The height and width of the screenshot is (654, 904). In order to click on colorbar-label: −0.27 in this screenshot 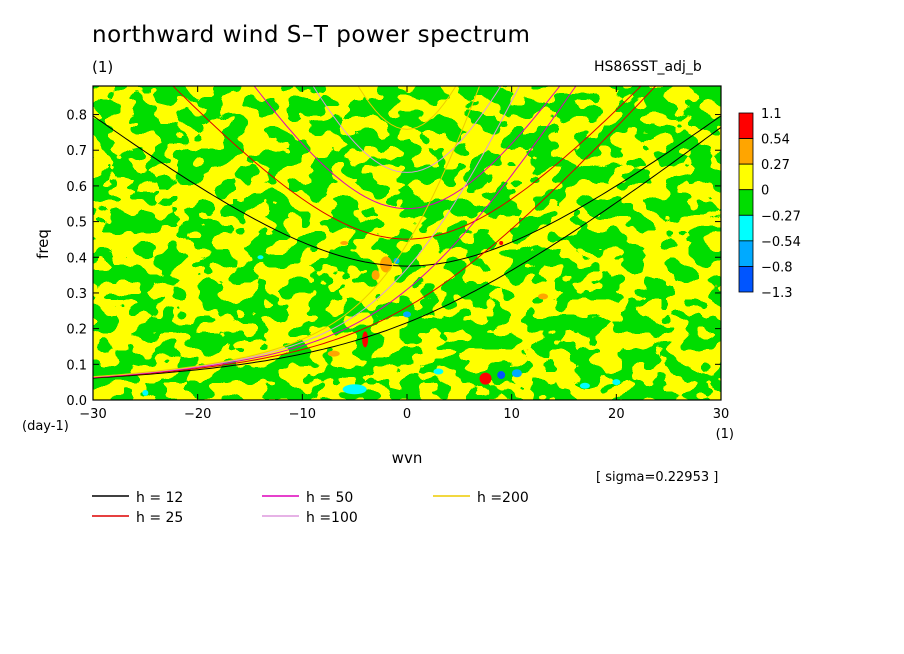, I will do `click(781, 216)`.